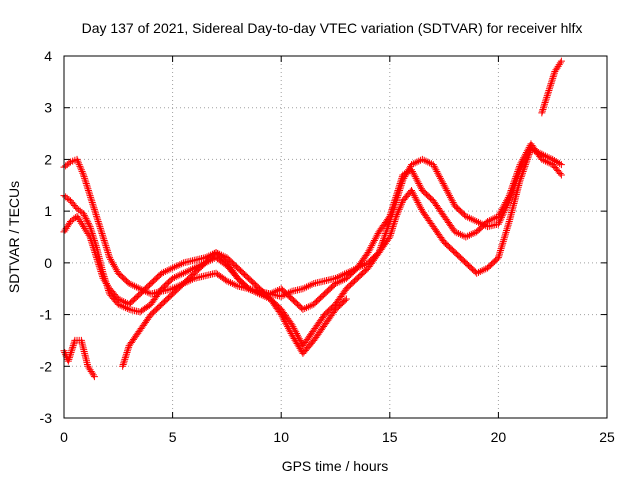 This screenshot has width=640, height=480. What do you see at coordinates (48, 263) in the screenshot?
I see `y-tick-label: 0` at bounding box center [48, 263].